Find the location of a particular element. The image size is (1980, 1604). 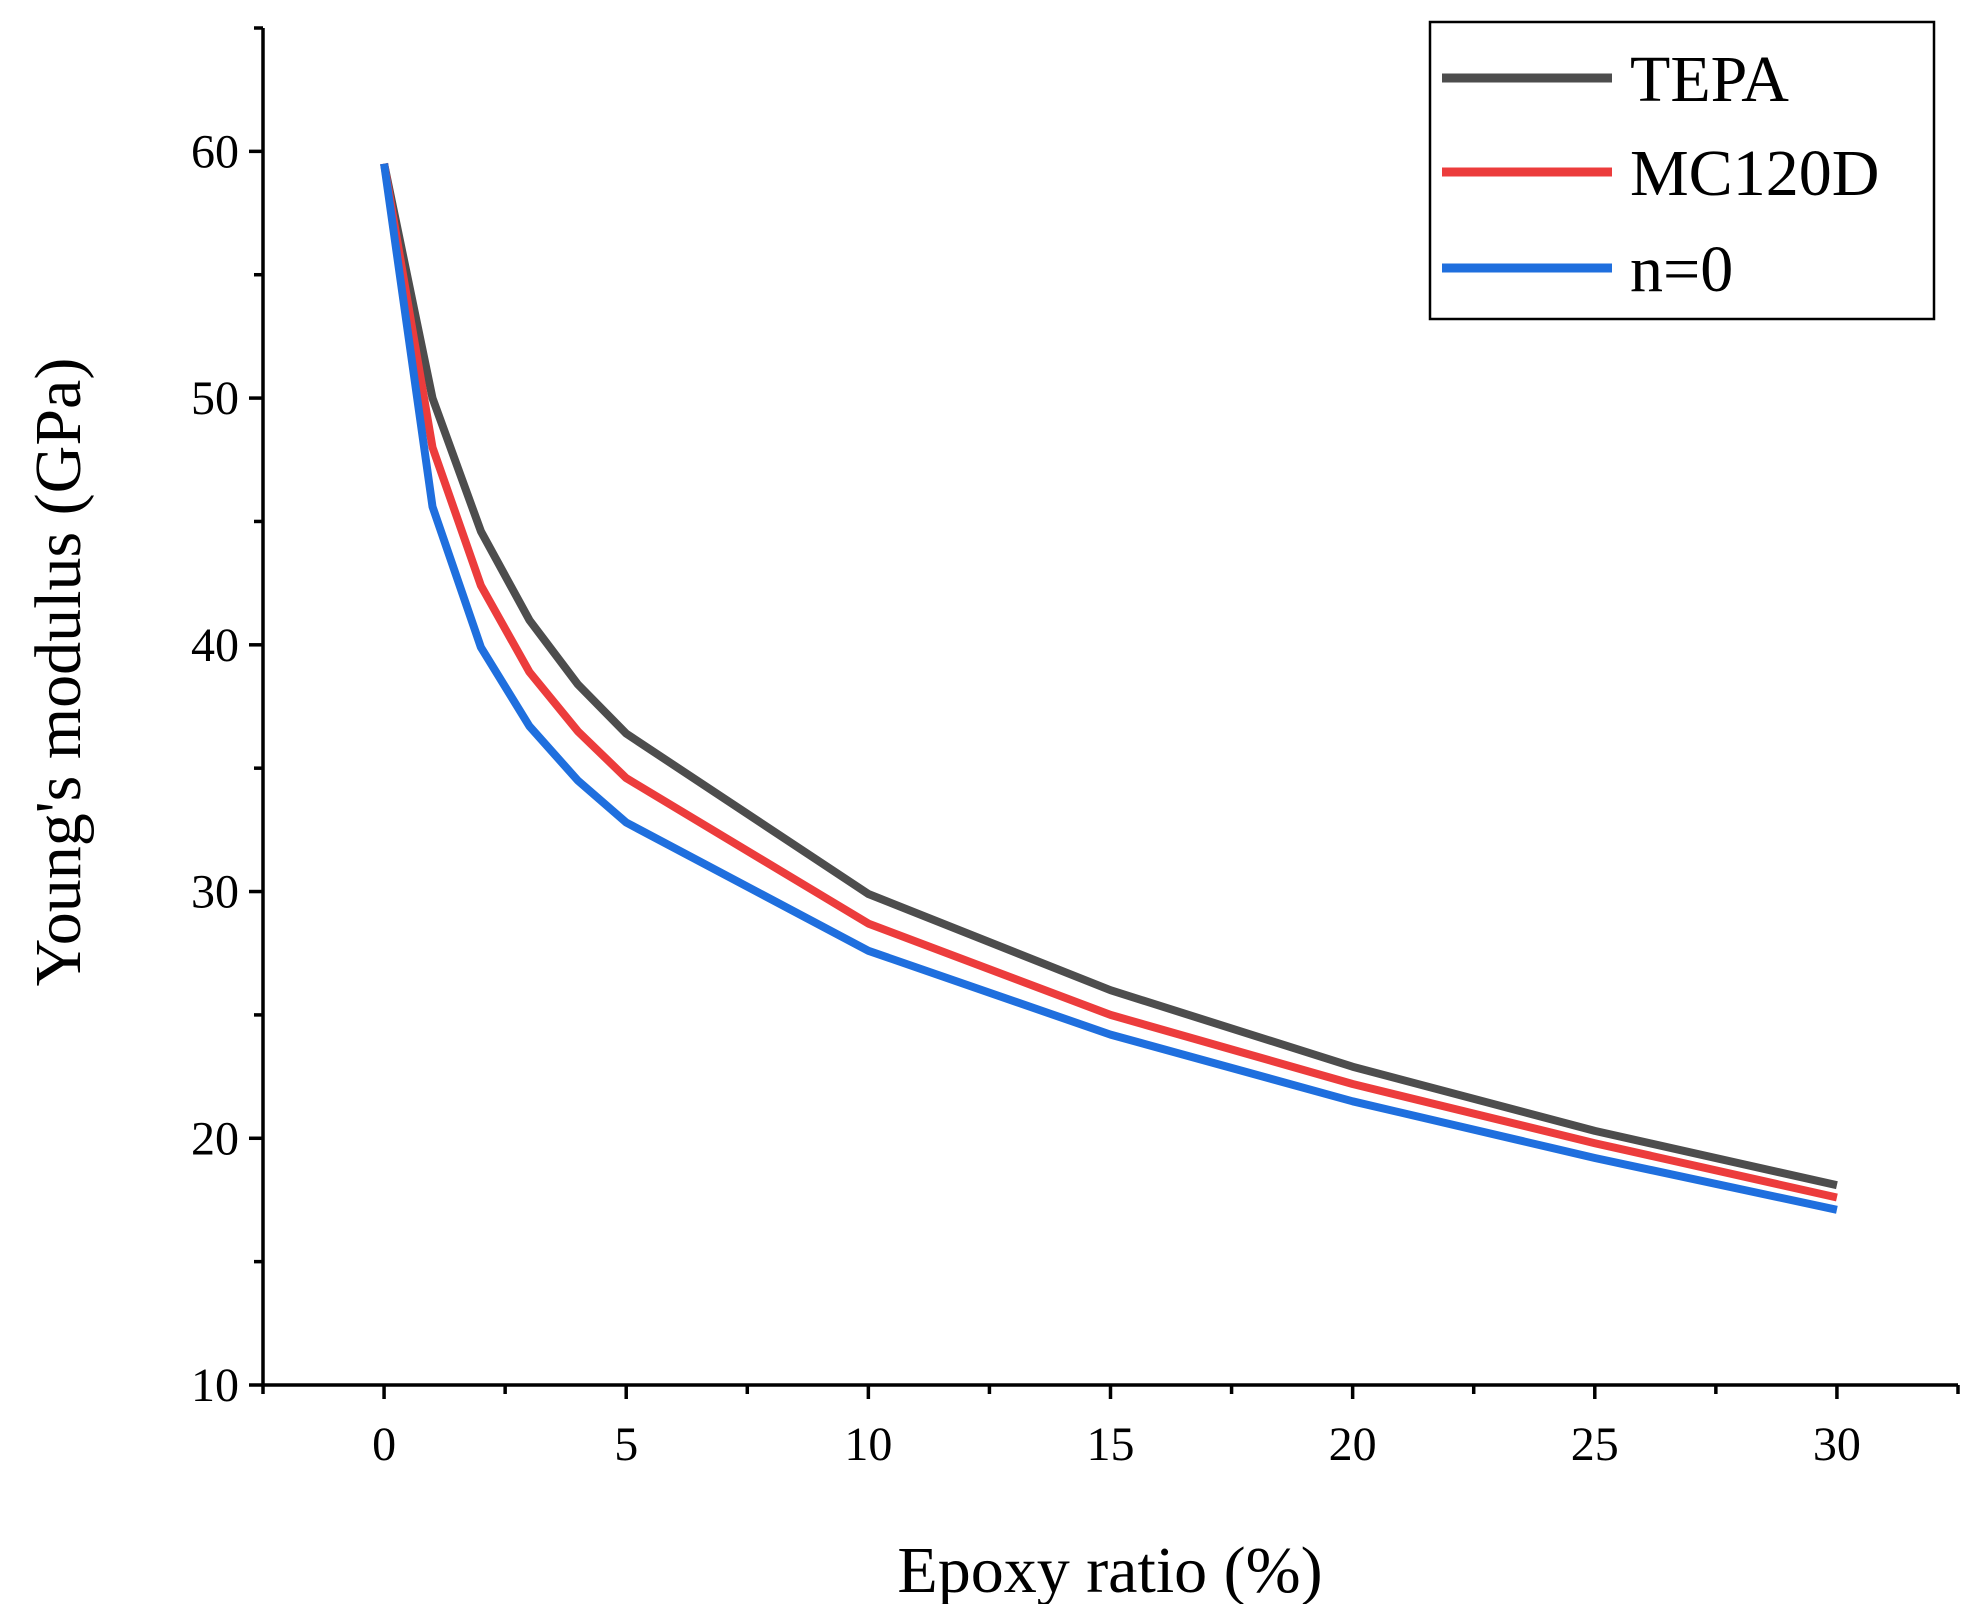

x-ticks: 0 5 10 15 20 25 30 is located at coordinates (1110, 1428).